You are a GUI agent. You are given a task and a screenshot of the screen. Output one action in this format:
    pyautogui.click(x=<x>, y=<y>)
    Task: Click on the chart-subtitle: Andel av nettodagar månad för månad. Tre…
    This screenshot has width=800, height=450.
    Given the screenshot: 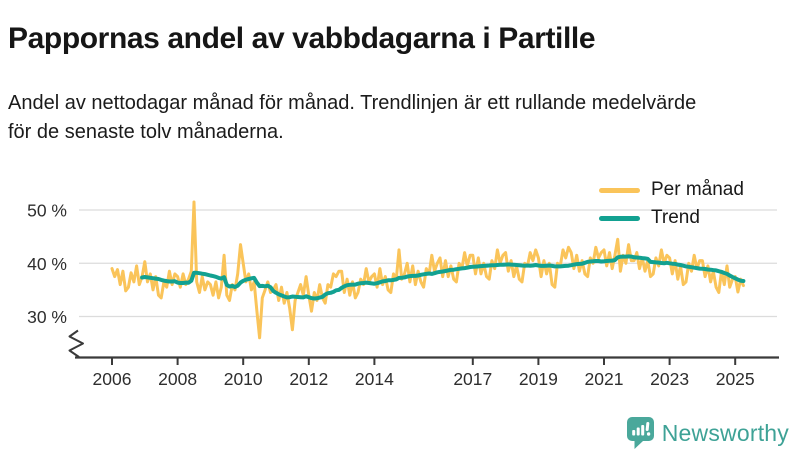 What is the action you would take?
    pyautogui.click(x=352, y=117)
    